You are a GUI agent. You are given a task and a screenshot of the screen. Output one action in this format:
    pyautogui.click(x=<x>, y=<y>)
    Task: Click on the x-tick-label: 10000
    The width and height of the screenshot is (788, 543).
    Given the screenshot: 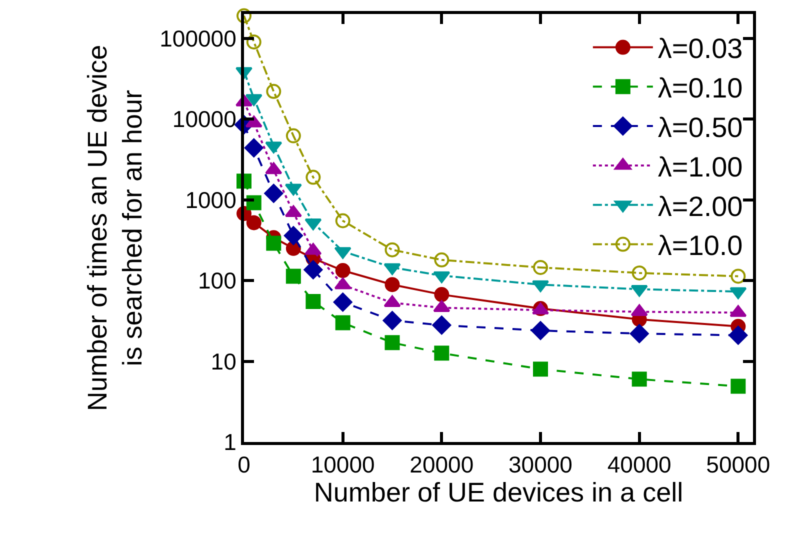 What is the action you would take?
    pyautogui.click(x=342, y=465)
    